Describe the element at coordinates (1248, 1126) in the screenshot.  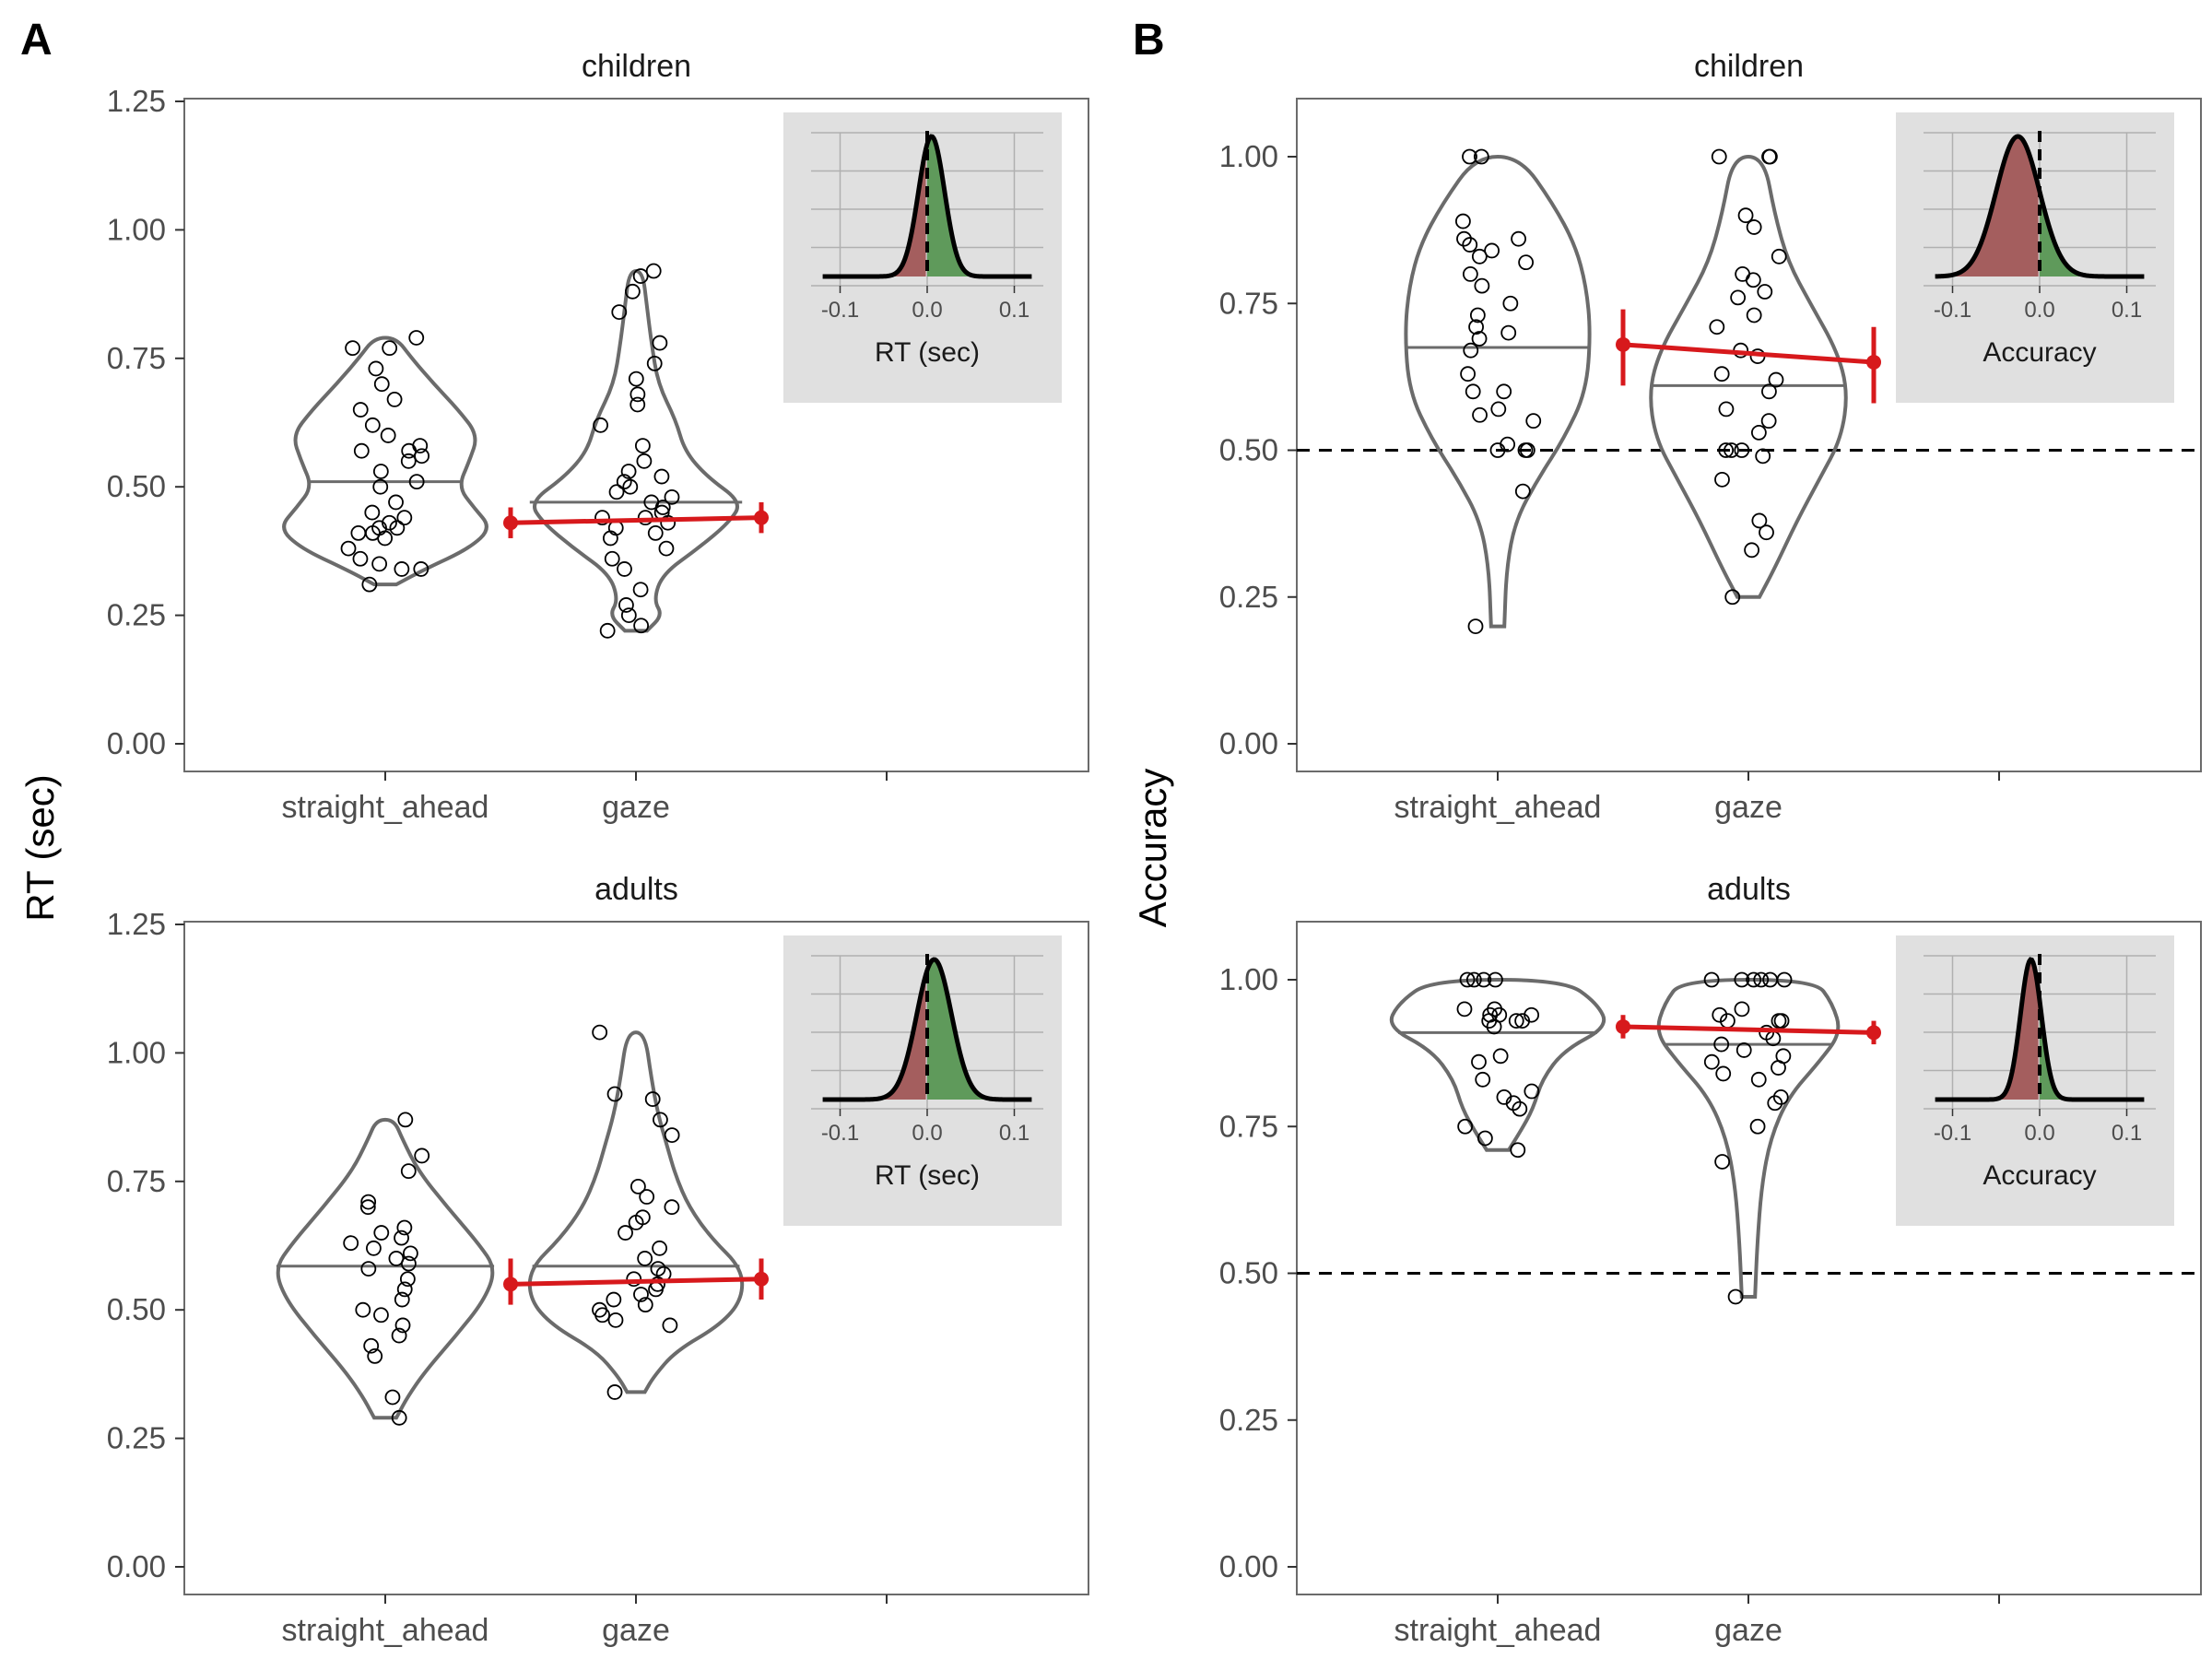
I see `y-tick-label: 0.75` at that location.